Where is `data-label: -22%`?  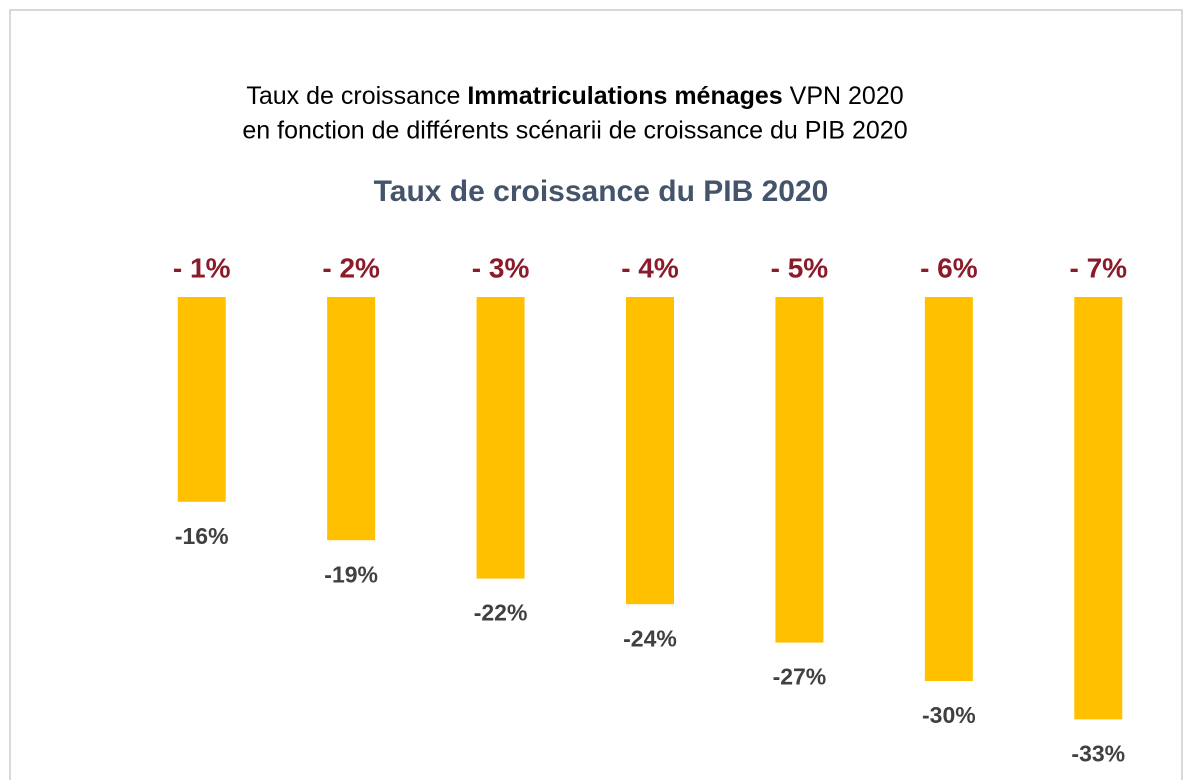
data-label: -22% is located at coordinates (501, 613).